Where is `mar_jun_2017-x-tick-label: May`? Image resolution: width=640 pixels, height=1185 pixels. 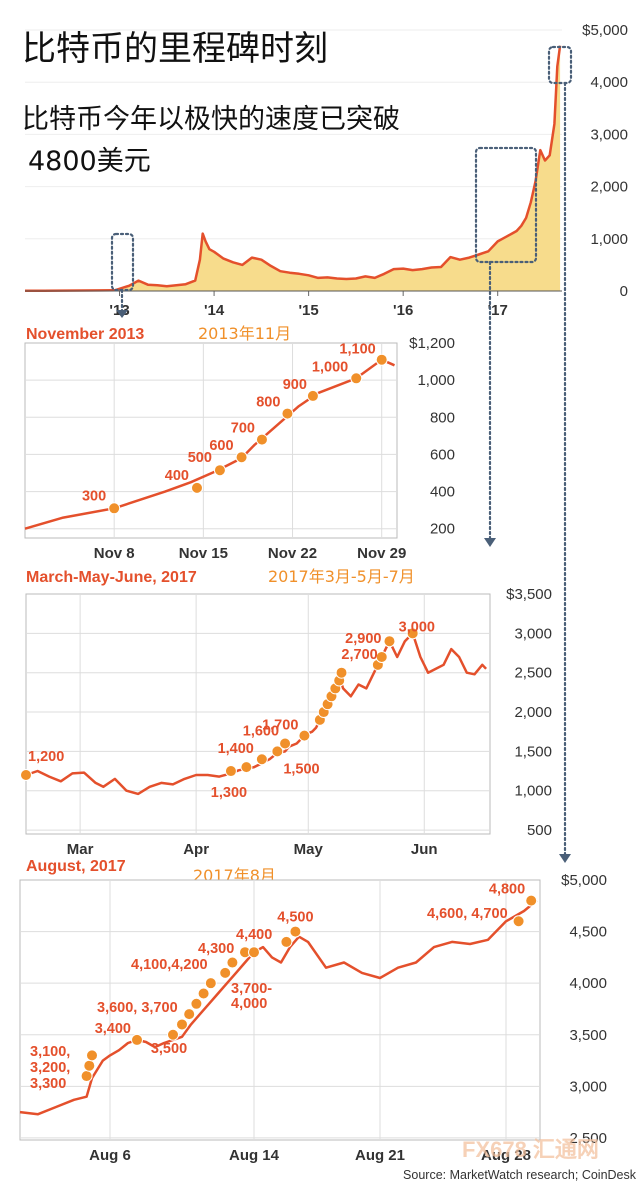
mar_jun_2017-x-tick-label: May is located at coordinates (309, 849).